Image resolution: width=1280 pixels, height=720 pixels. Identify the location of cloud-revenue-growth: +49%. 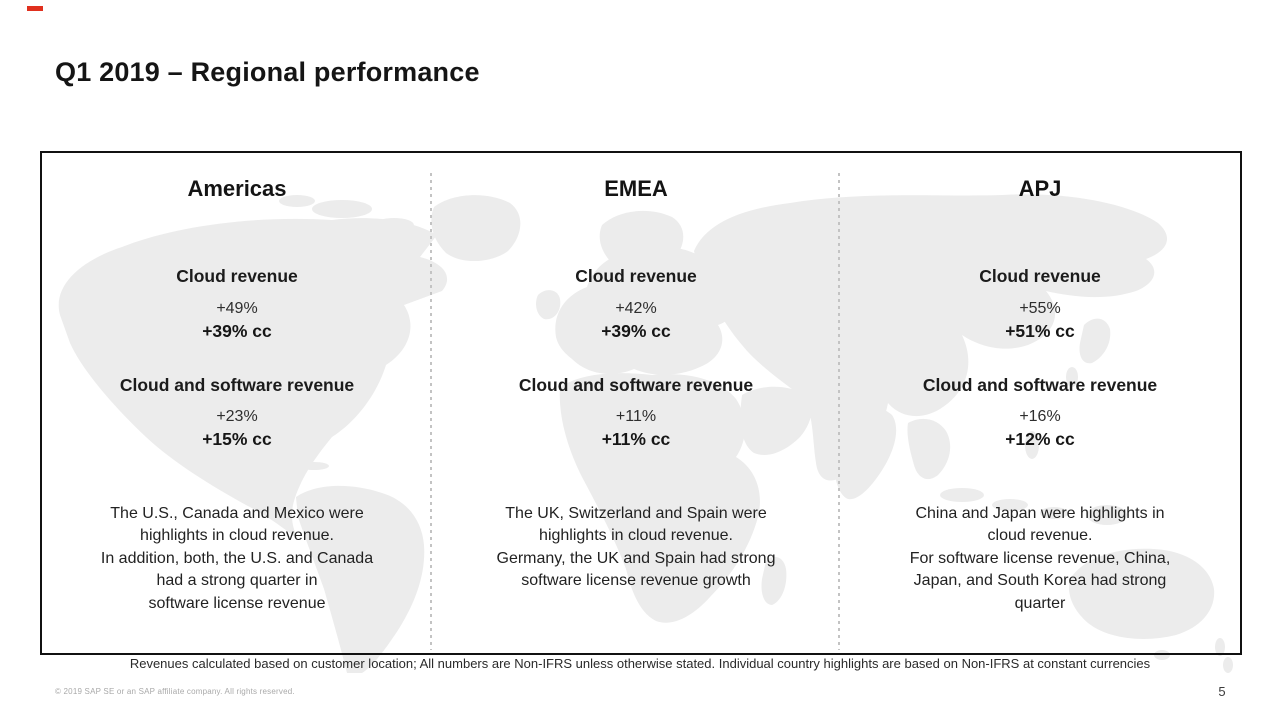
(237, 308).